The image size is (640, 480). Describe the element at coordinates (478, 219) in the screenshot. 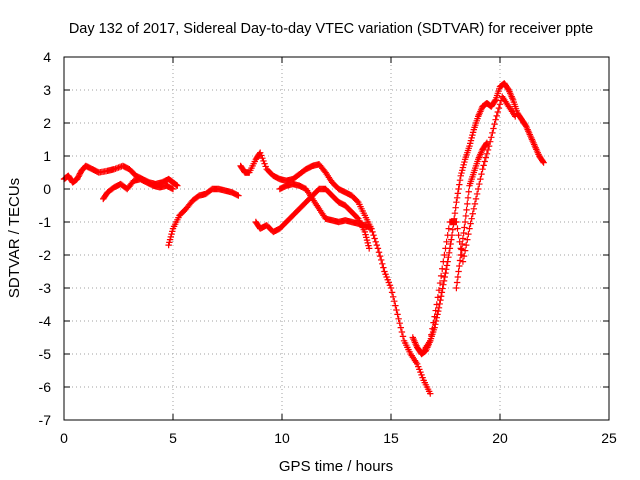

I see `series-track-g` at that location.